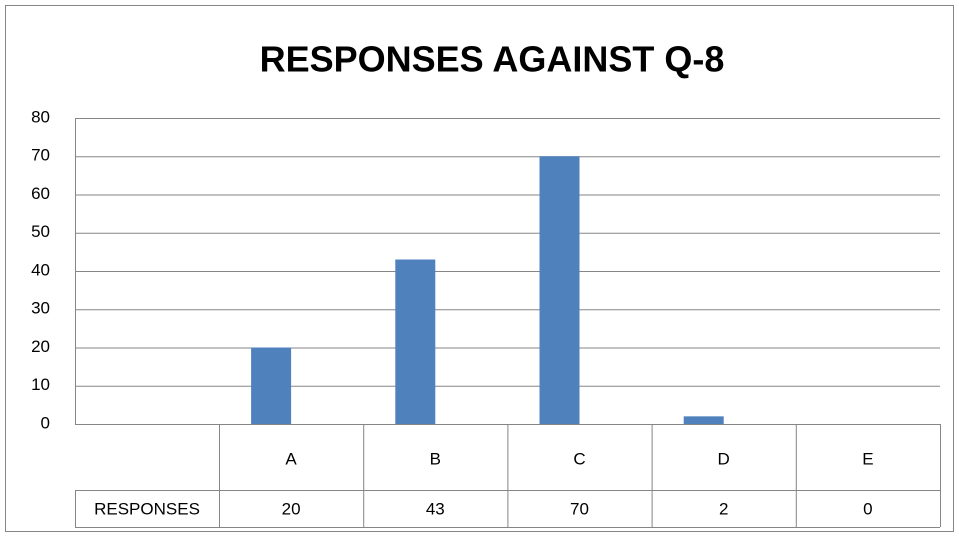  What do you see at coordinates (291, 458) in the screenshot?
I see `x-tick-label: A` at bounding box center [291, 458].